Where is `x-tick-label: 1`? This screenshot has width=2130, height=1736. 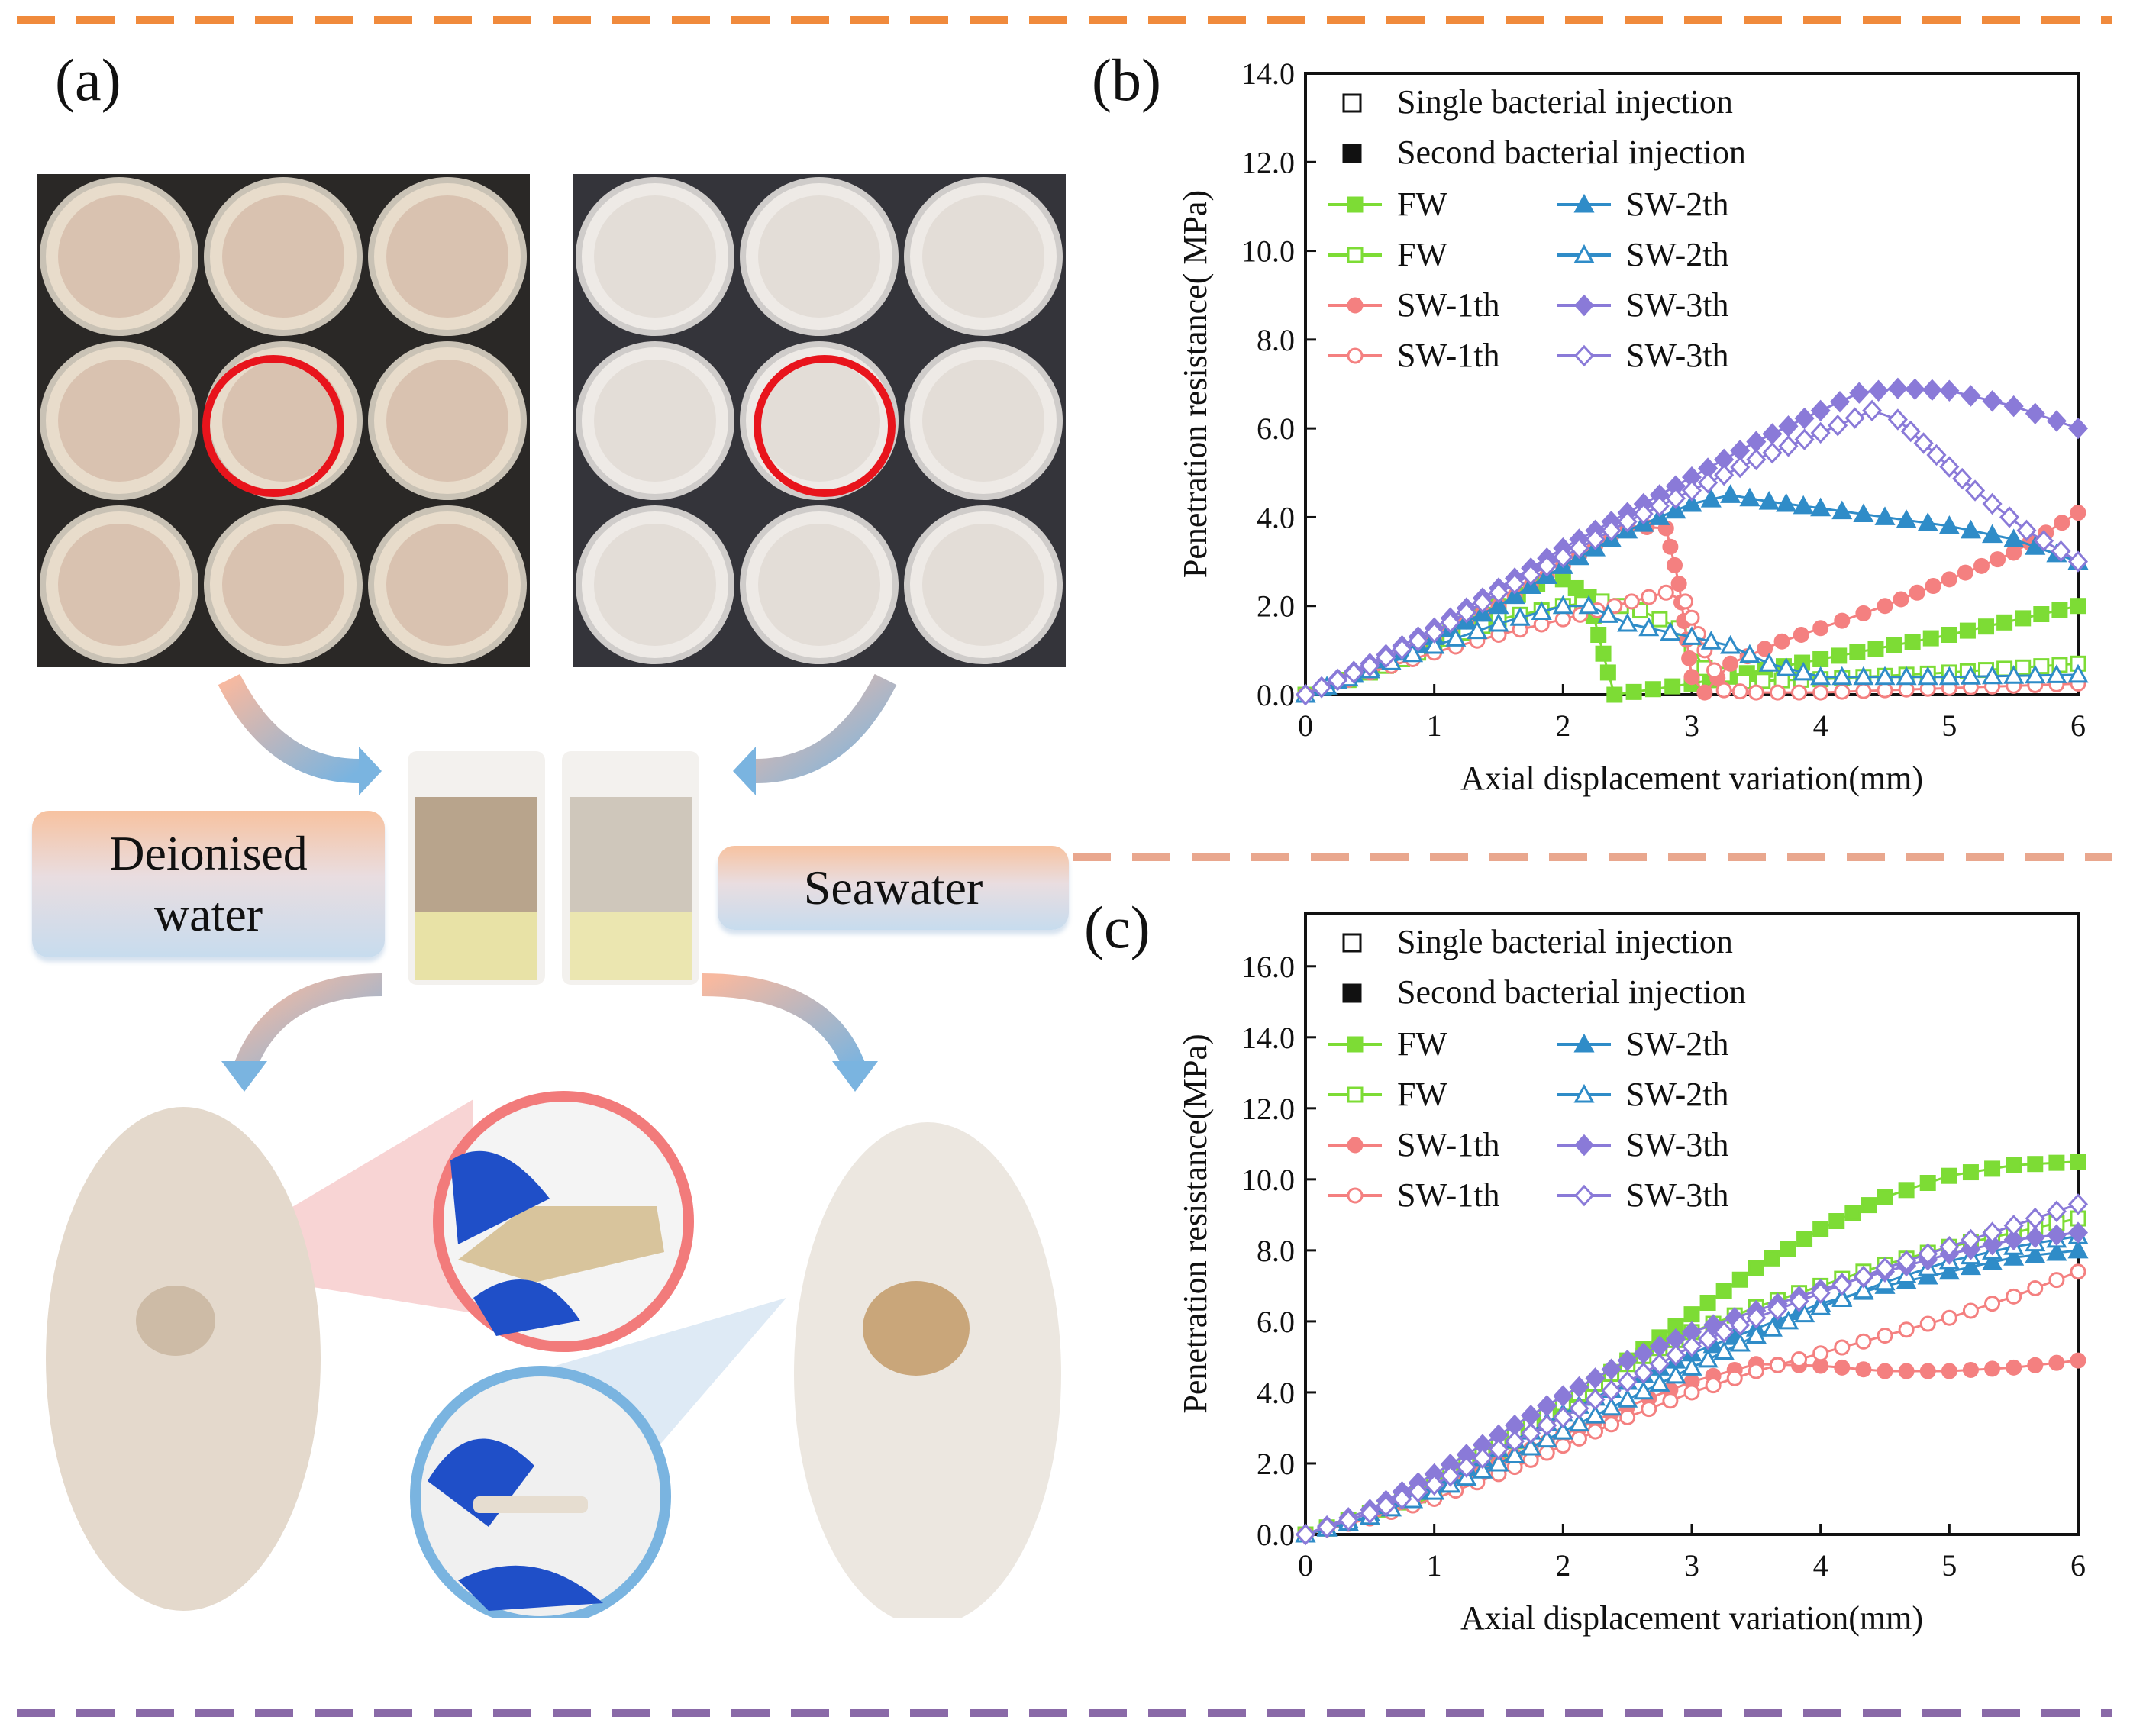
x-tick-label: 1 is located at coordinates (1434, 725).